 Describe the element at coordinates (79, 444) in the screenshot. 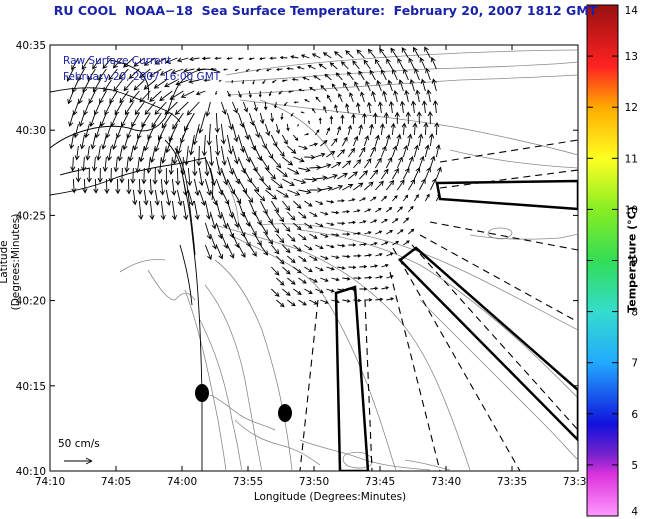

I see `scale-label: 50 cm/s` at that location.